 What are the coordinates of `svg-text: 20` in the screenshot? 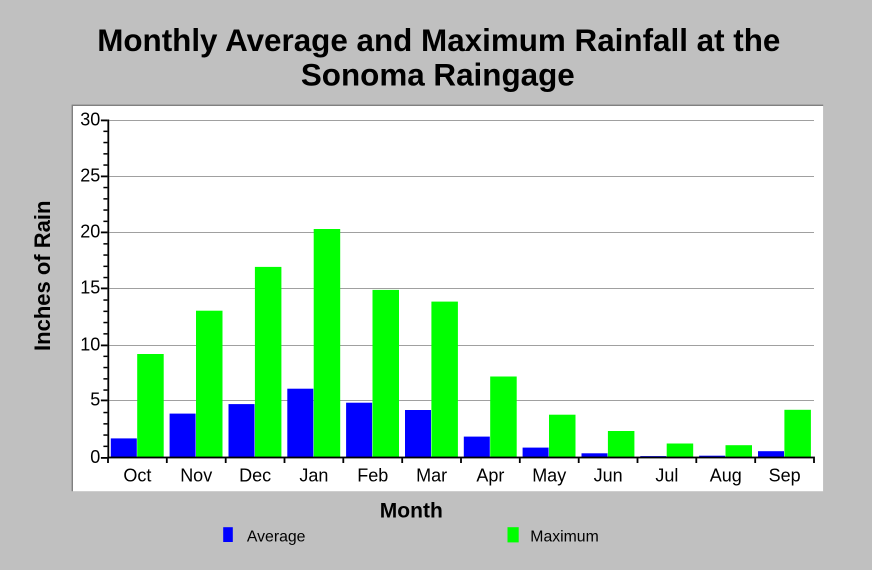 It's located at (90, 232).